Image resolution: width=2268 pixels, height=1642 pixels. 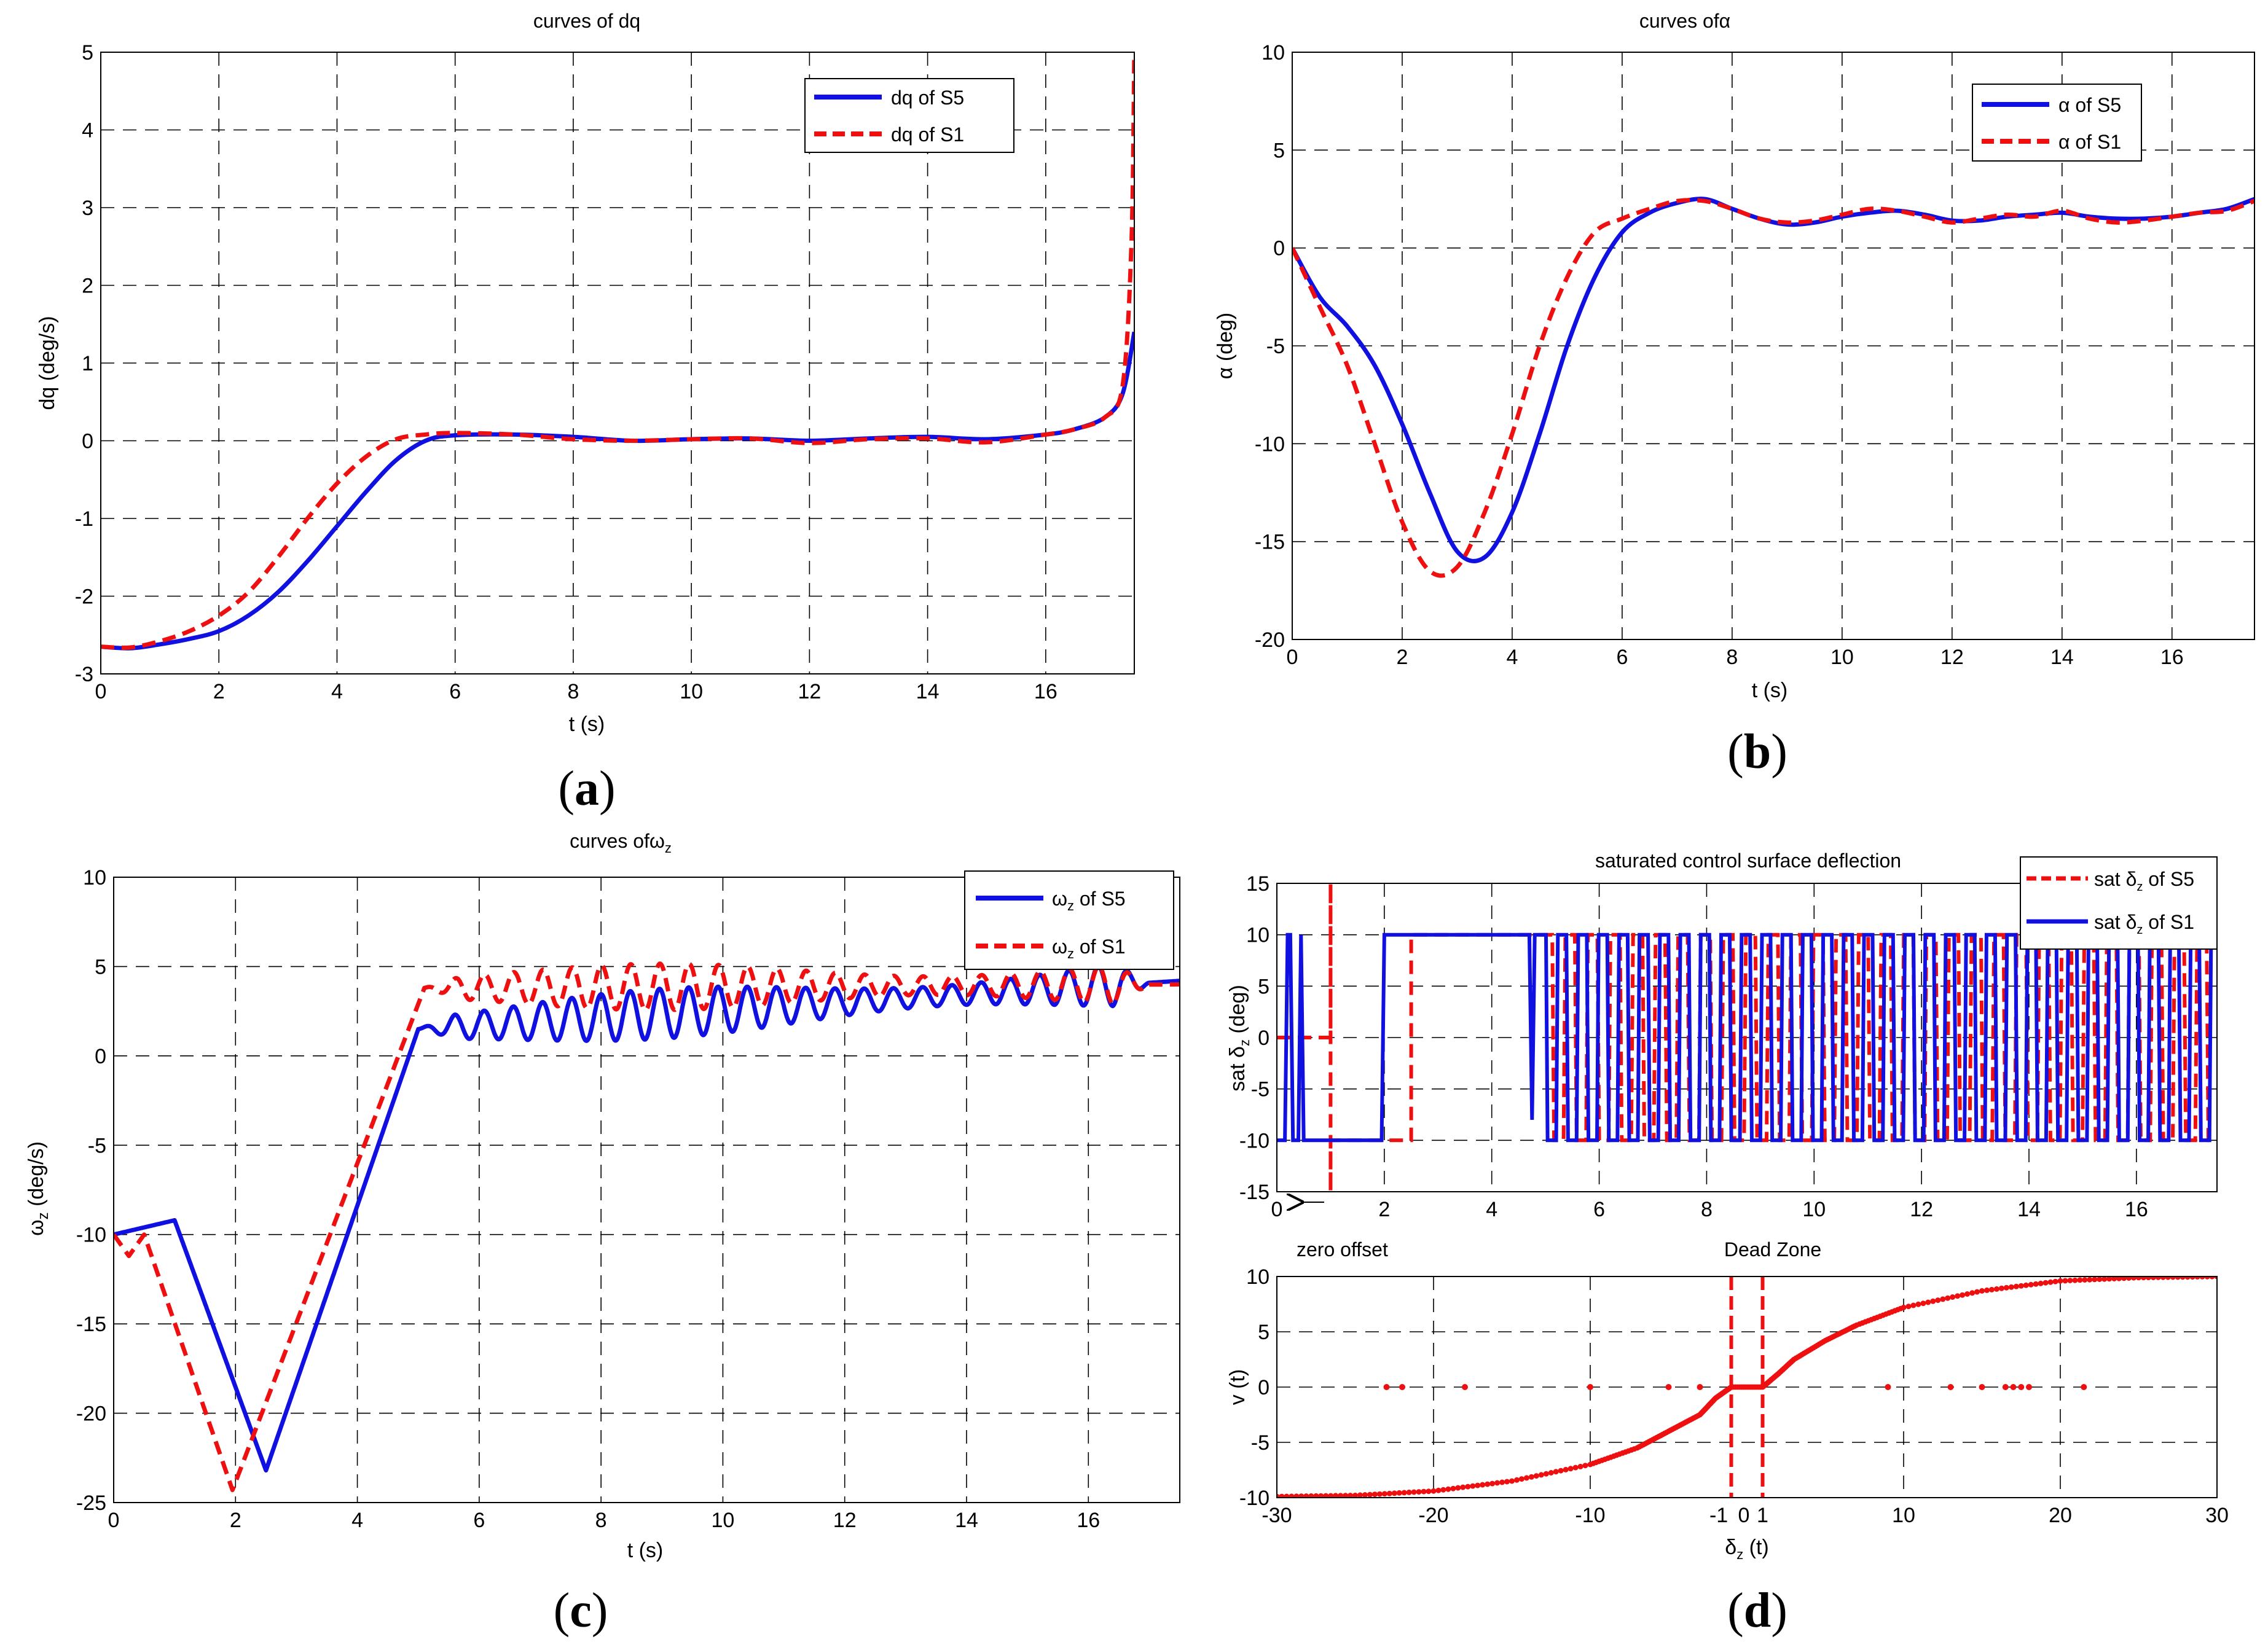 I want to click on x-tick-label: 0, so click(x=101, y=691).